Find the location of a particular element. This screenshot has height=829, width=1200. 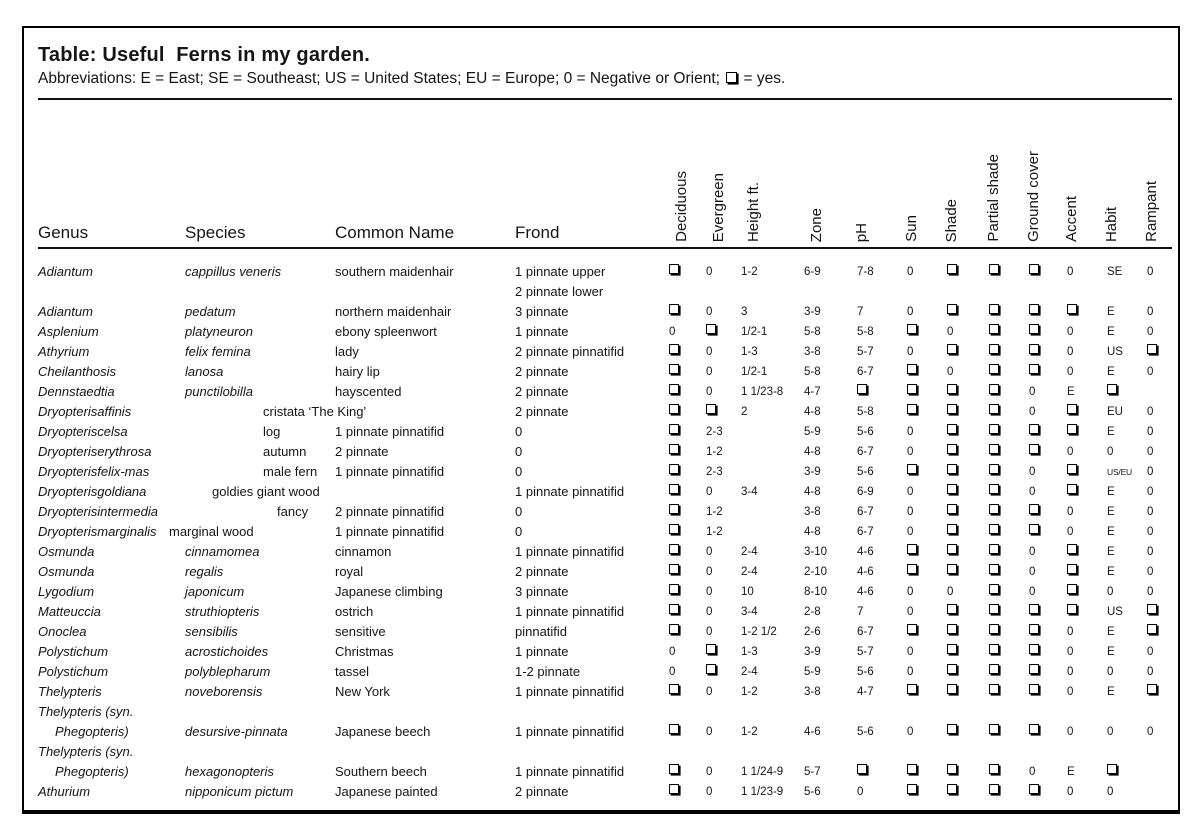

cell-value: 3-9 is located at coordinates (812, 652).